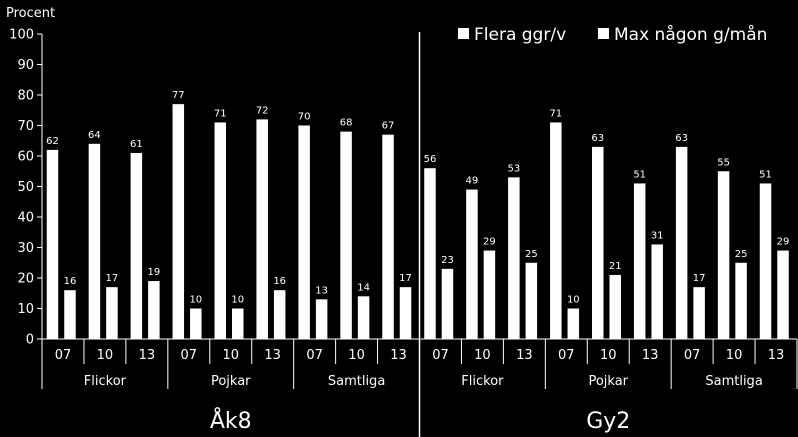 Image resolution: width=798 pixels, height=437 pixels. Describe the element at coordinates (608, 421) in the screenshot. I see `panel-label: Gy2` at that location.